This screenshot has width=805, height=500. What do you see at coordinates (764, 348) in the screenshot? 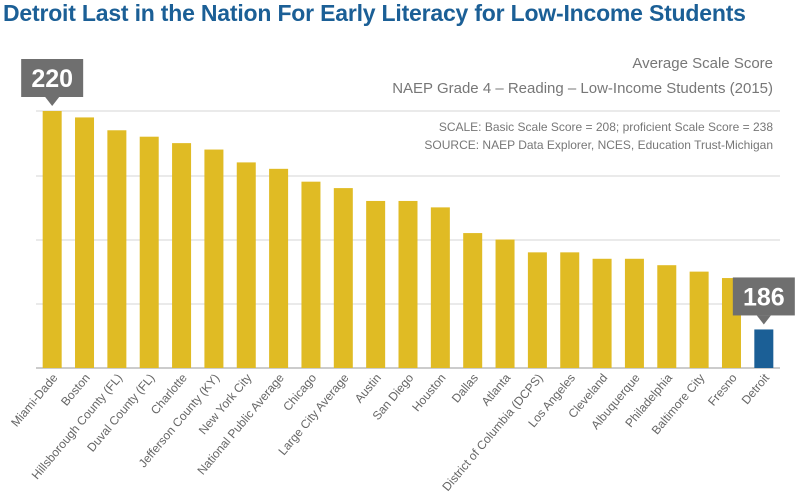
I see `bar-detroit` at bounding box center [764, 348].